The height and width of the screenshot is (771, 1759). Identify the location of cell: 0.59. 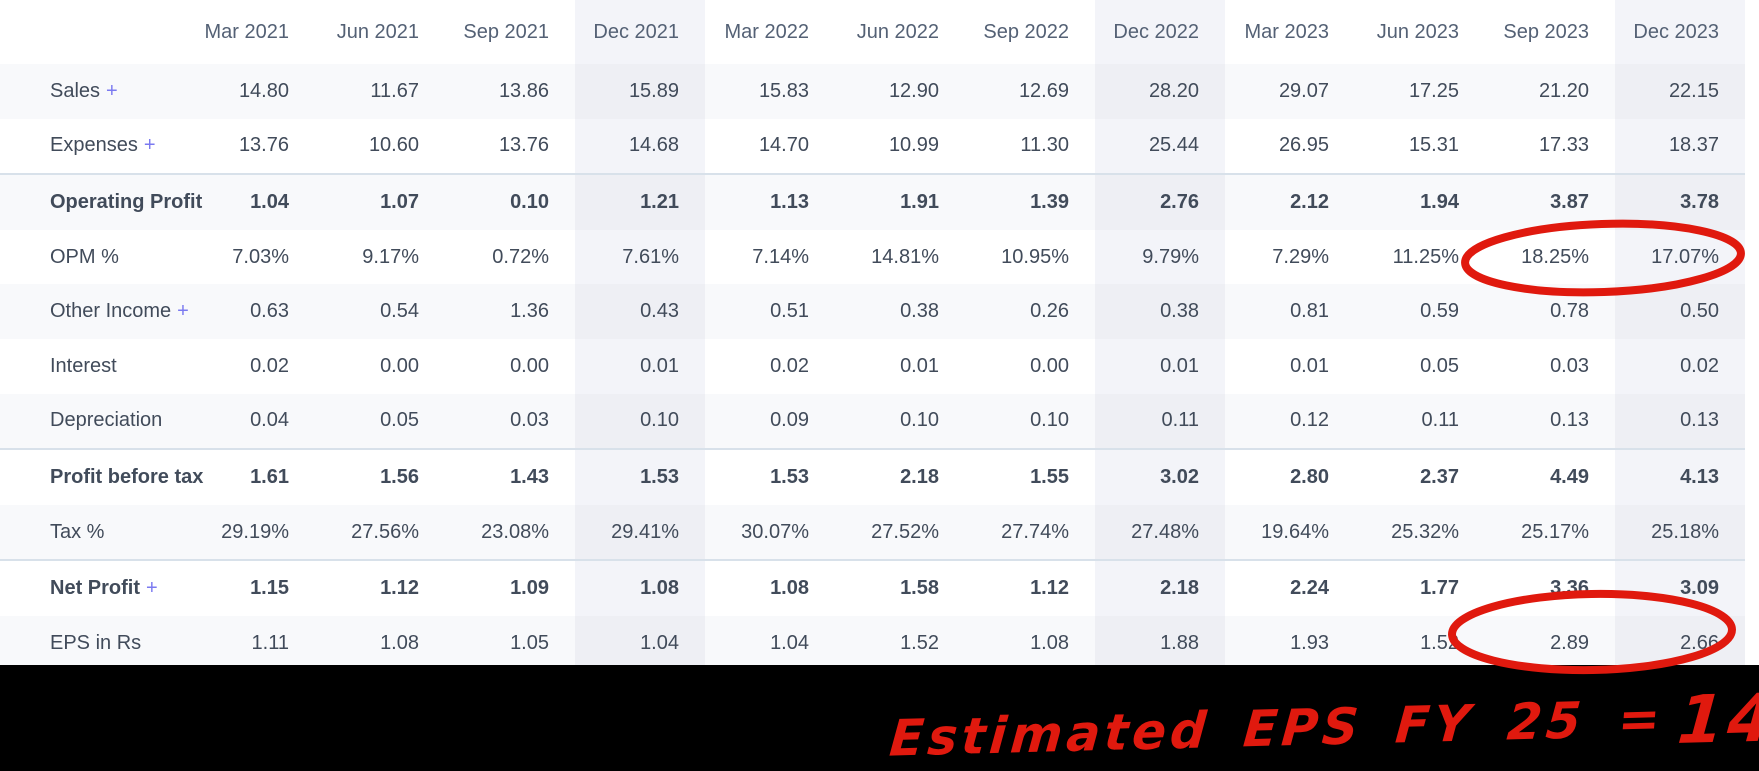
(1420, 311).